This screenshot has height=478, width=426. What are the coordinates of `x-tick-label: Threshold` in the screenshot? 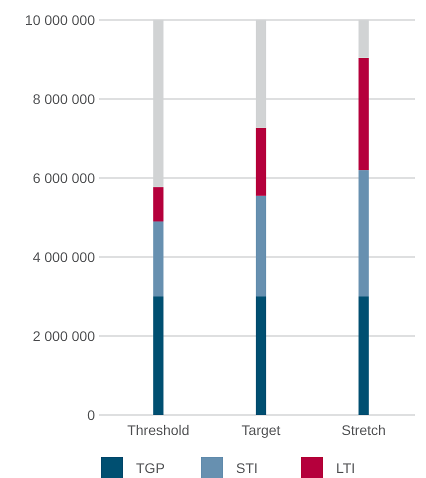 It's located at (158, 430).